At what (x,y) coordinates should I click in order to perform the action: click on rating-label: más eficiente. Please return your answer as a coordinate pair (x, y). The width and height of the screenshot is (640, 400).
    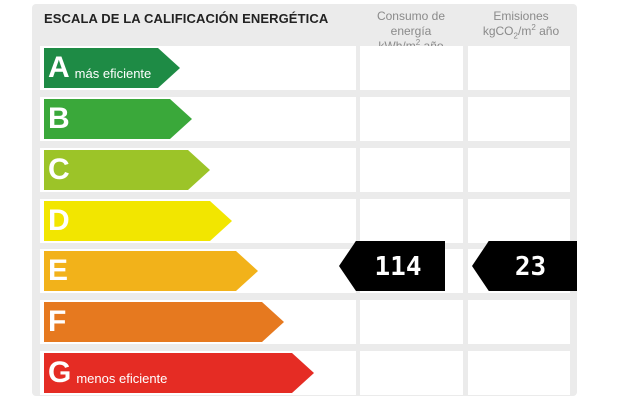
    Looking at the image, I should click on (113, 73).